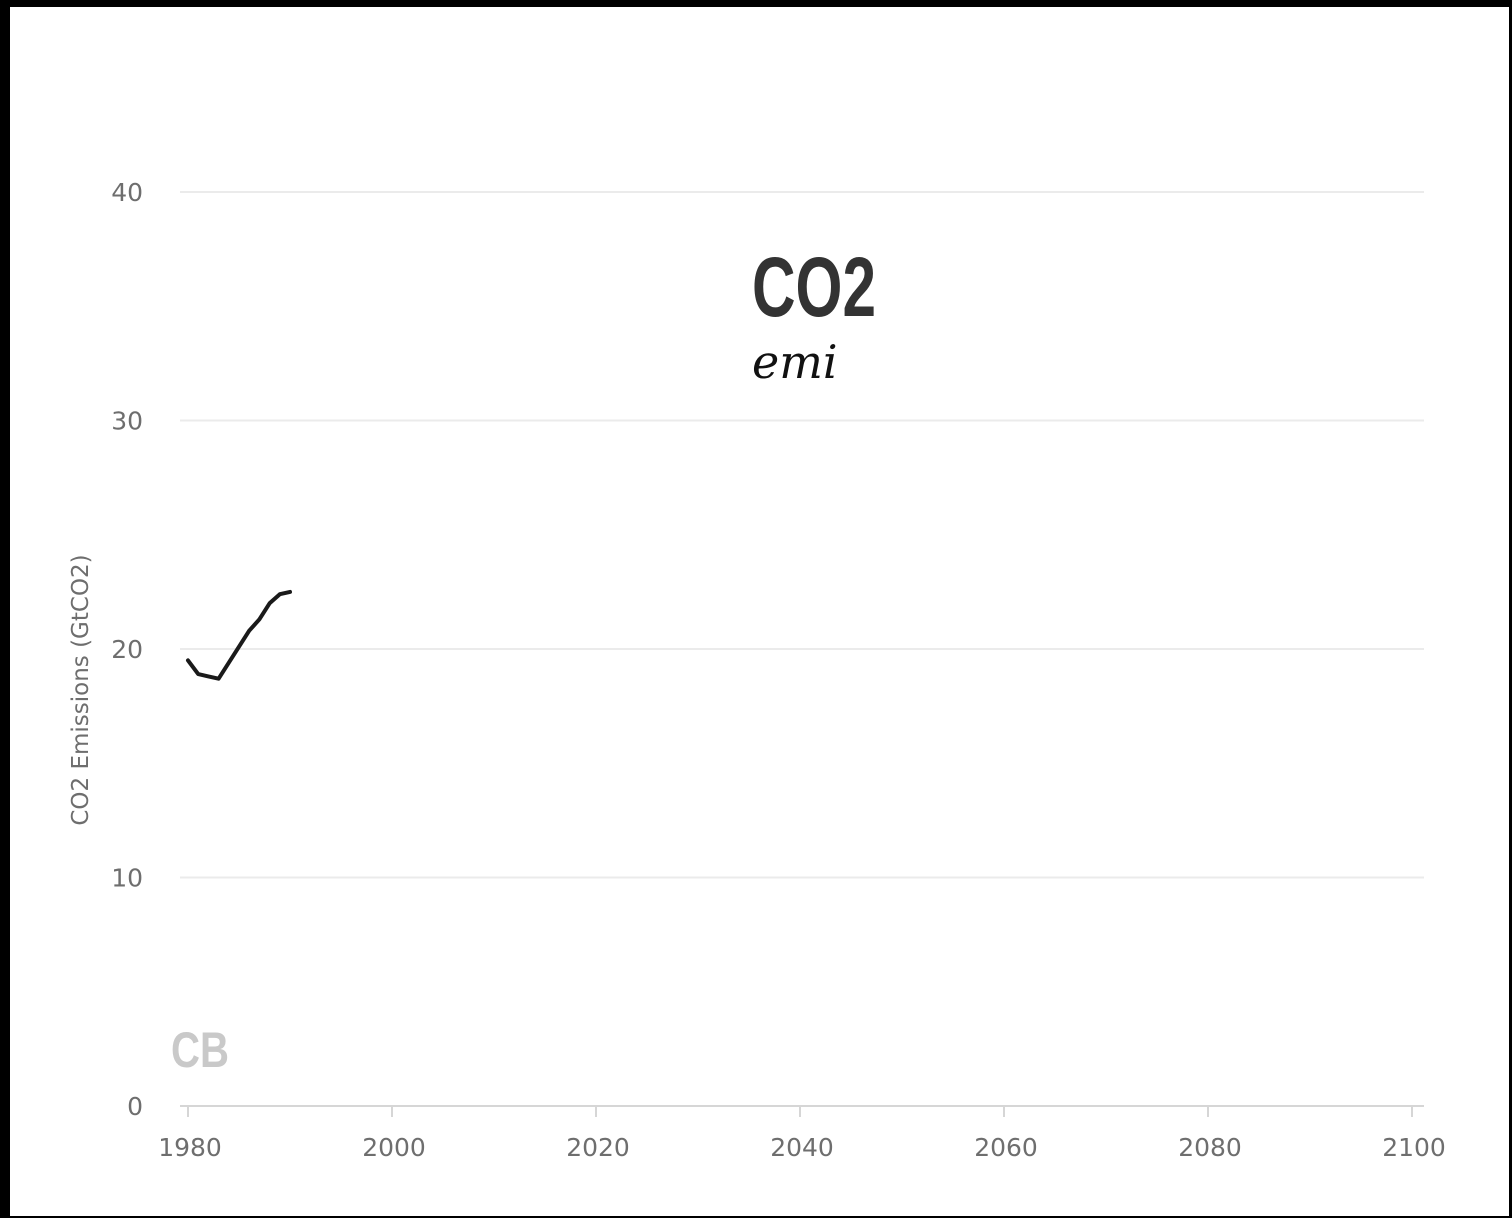 This screenshot has width=1512, height=1218. I want to click on x-tick-label: 2040, so click(802, 1147).